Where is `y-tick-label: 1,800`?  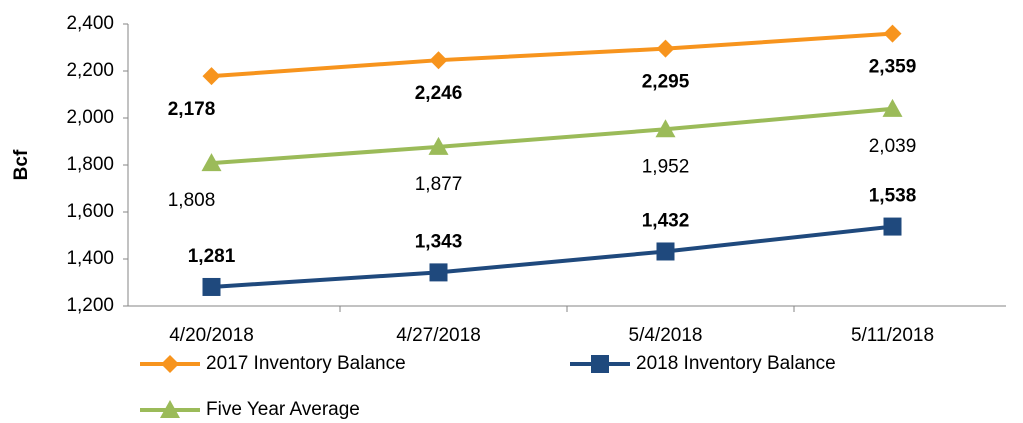 y-tick-label: 1,800 is located at coordinates (90, 164).